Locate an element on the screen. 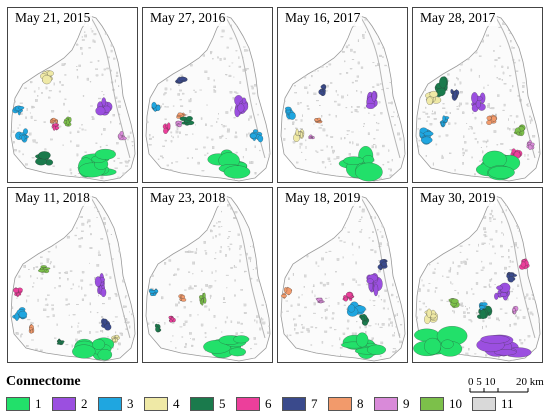 Image resolution: width=550 pixels, height=417 pixels. panel-title: May 23, 2018 is located at coordinates (188, 198).